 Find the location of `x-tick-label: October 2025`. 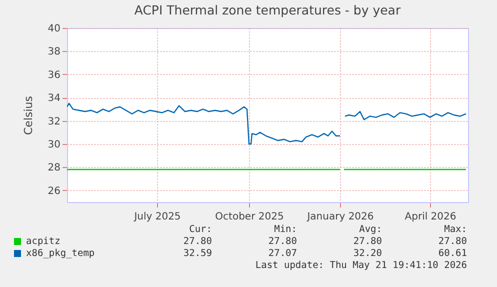

x-tick-label: October 2025 is located at coordinates (249, 217).